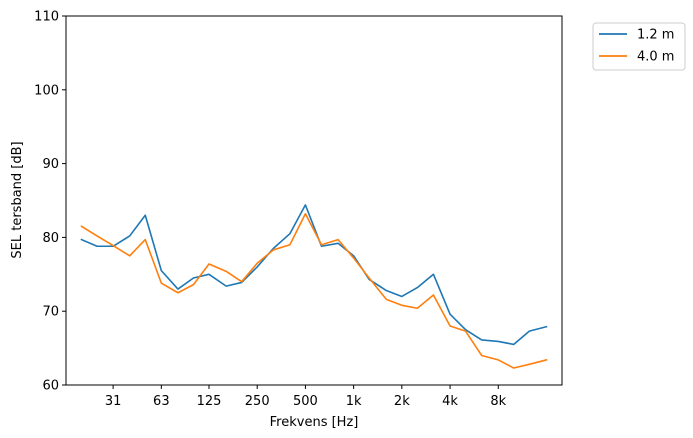  What do you see at coordinates (161, 401) in the screenshot?
I see `x-tick-label: 63` at bounding box center [161, 401].